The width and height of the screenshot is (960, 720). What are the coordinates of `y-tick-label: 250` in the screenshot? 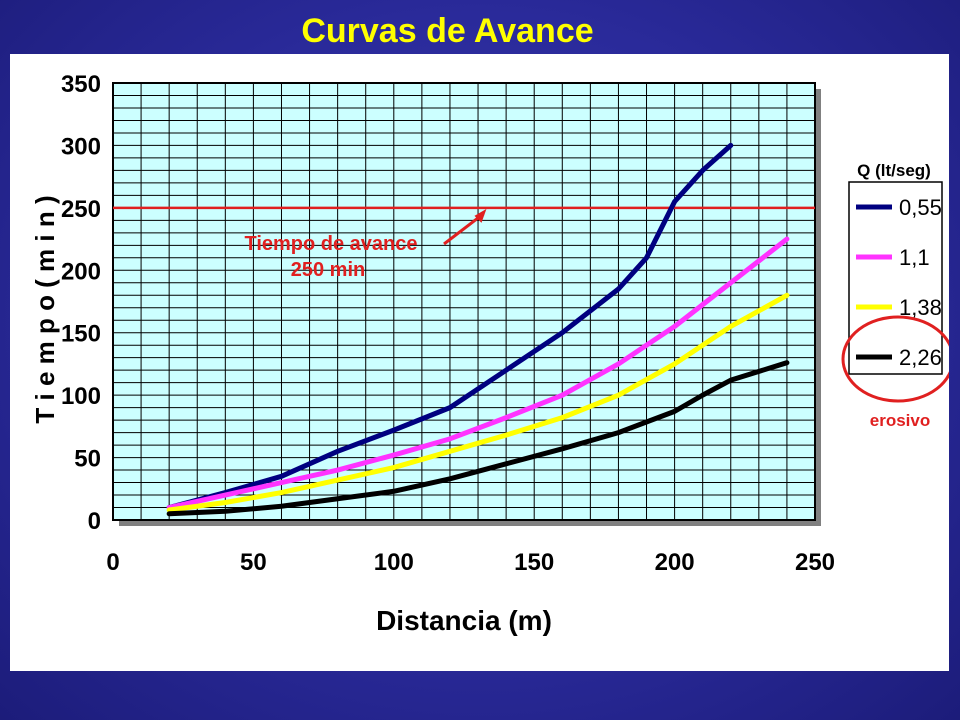 It's located at (81, 209).